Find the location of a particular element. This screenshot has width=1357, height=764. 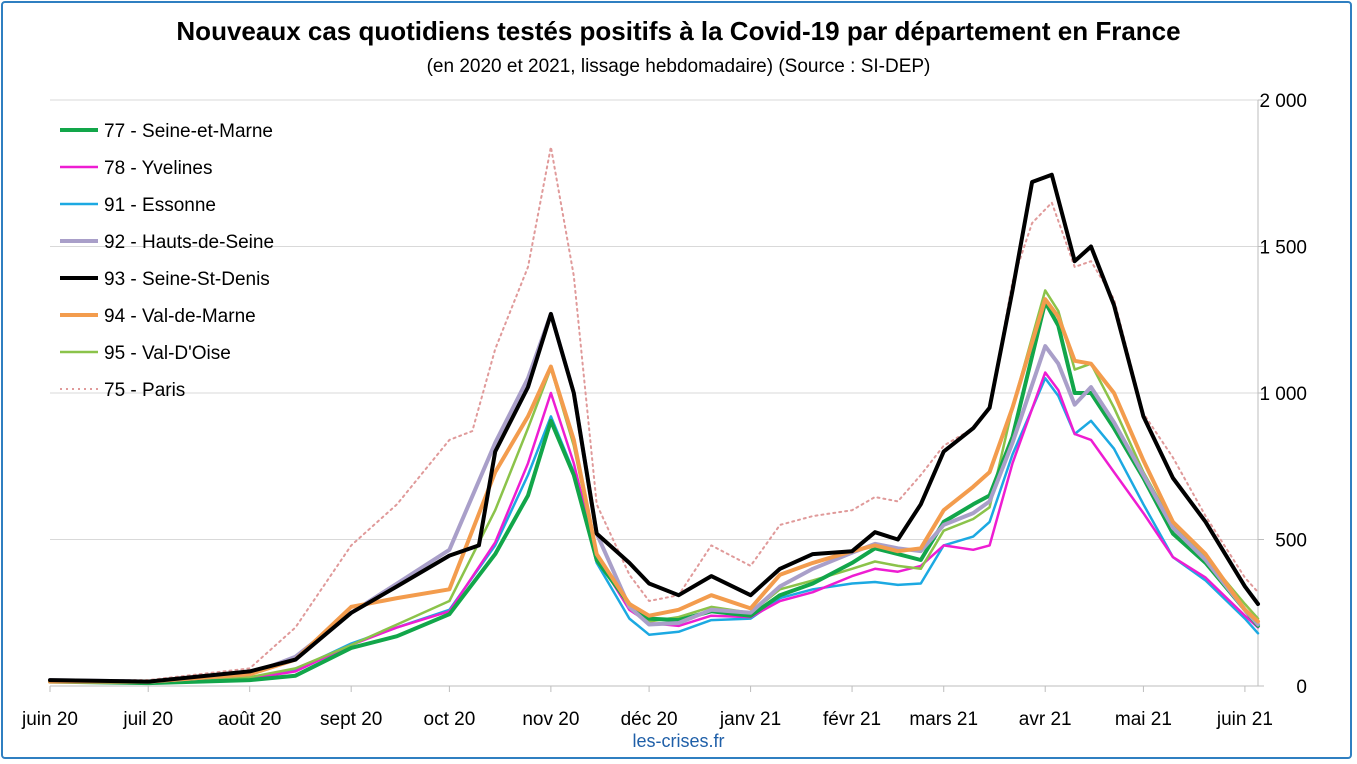

legend-entry: 94 - Val-de-Marne is located at coordinates (180, 316).